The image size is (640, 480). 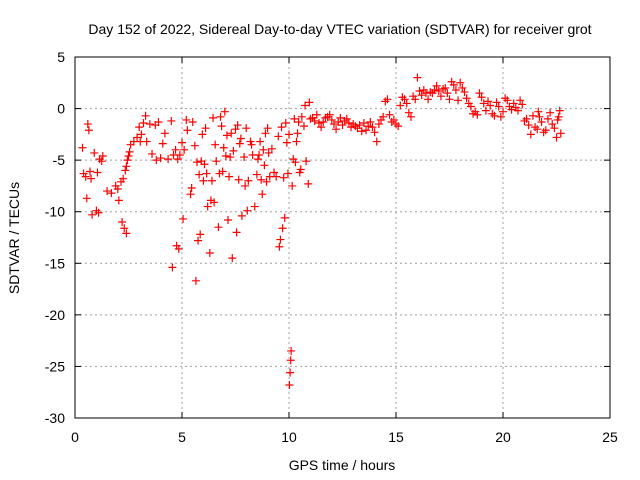 I want to click on y-tick-label: 0, so click(x=61, y=109).